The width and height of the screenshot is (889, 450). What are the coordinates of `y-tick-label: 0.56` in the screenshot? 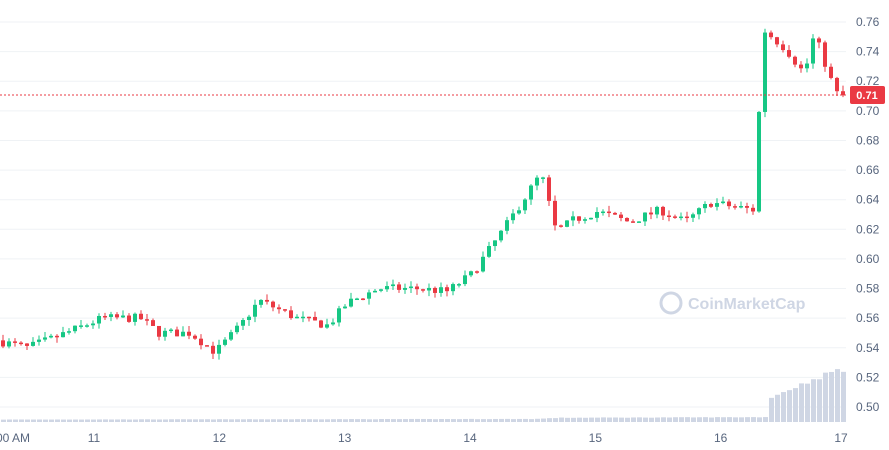 It's located at (868, 318).